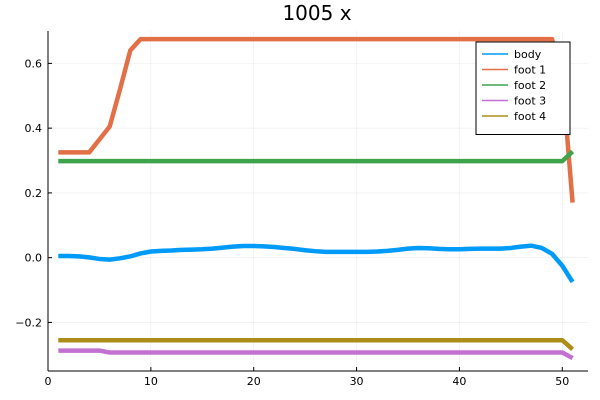 This screenshot has height=400, width=600. I want to click on y-tick-label: 0.0, so click(34, 258).